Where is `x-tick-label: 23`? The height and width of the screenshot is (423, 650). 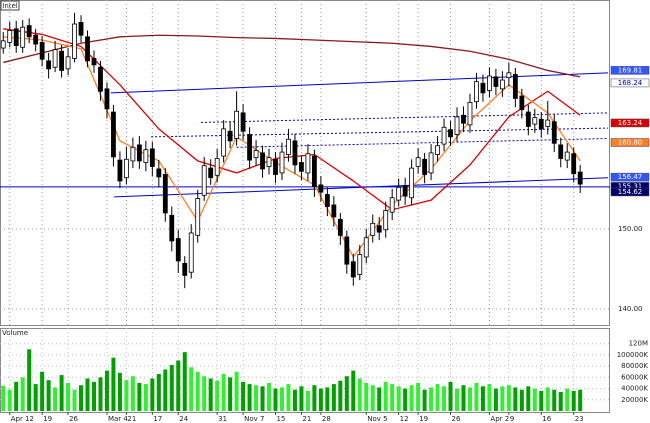 x-tick-label: 23 is located at coordinates (579, 419).